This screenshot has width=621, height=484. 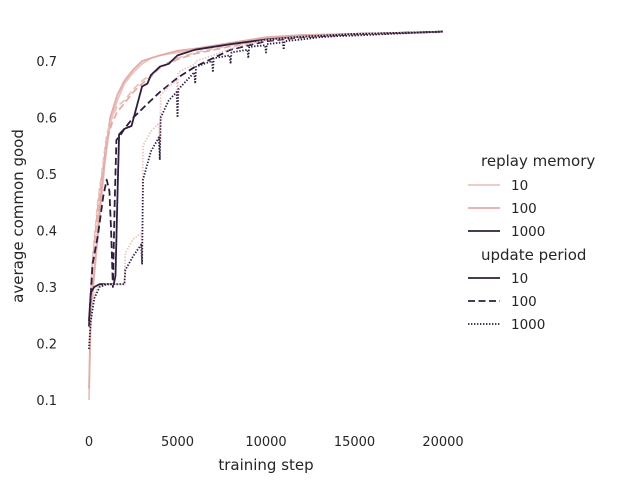 What do you see at coordinates (354, 442) in the screenshot?
I see `x-tick-label: 15000` at bounding box center [354, 442].